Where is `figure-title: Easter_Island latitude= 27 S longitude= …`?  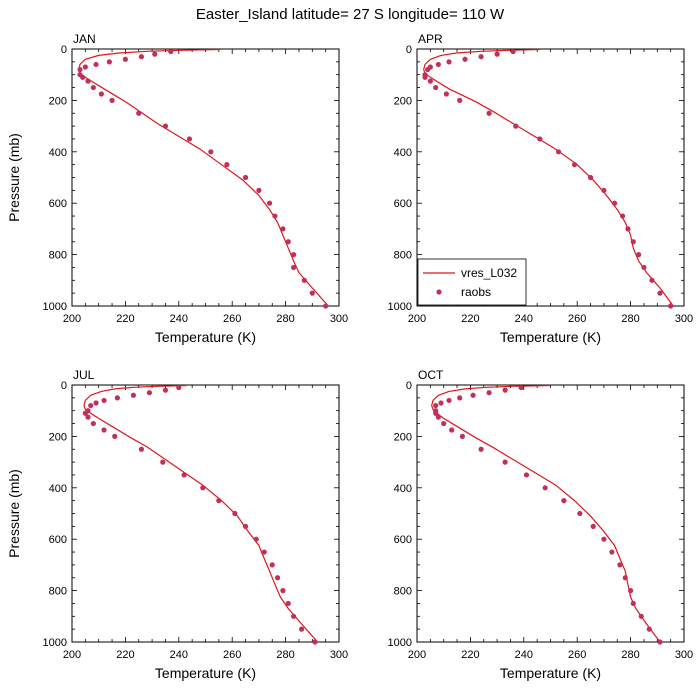
figure-title: Easter_Island latitude= 27 S longitude= … is located at coordinates (350, 14).